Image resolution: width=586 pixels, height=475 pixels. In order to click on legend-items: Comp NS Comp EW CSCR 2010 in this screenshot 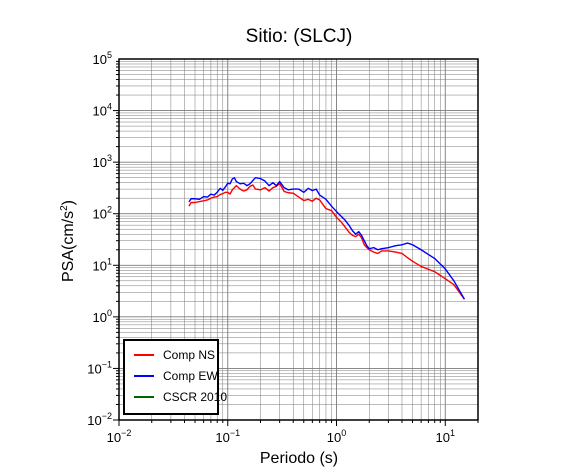, I will do `click(180, 376)`.